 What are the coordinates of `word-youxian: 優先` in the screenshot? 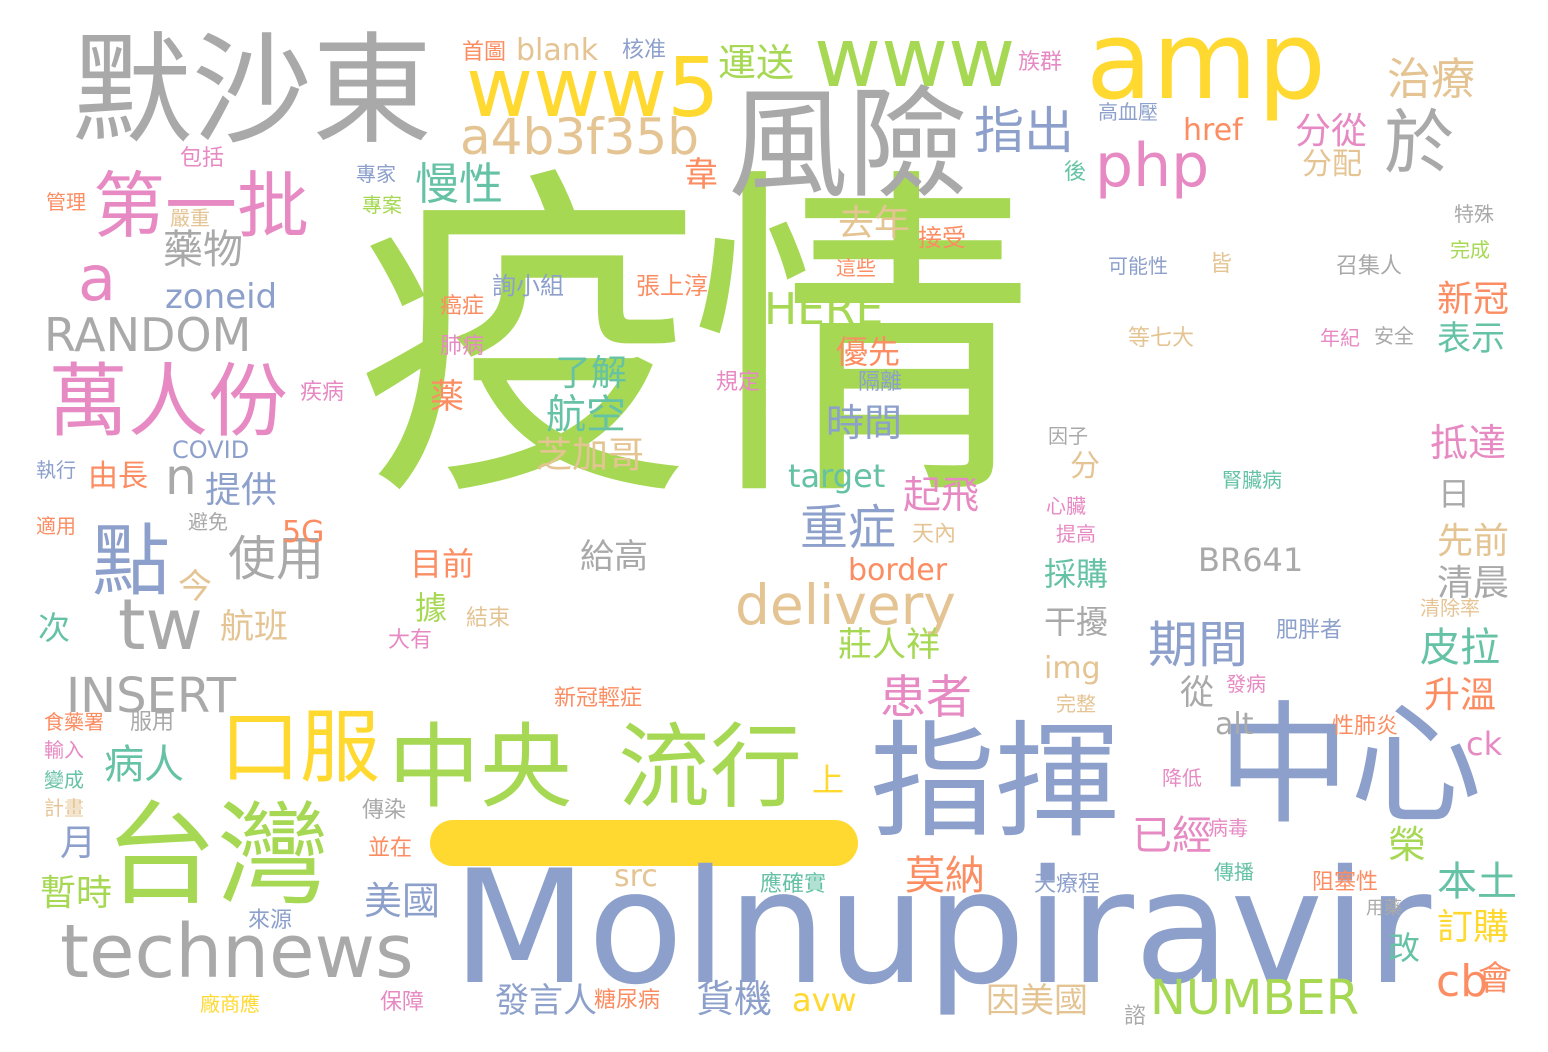 It's located at (868, 352).